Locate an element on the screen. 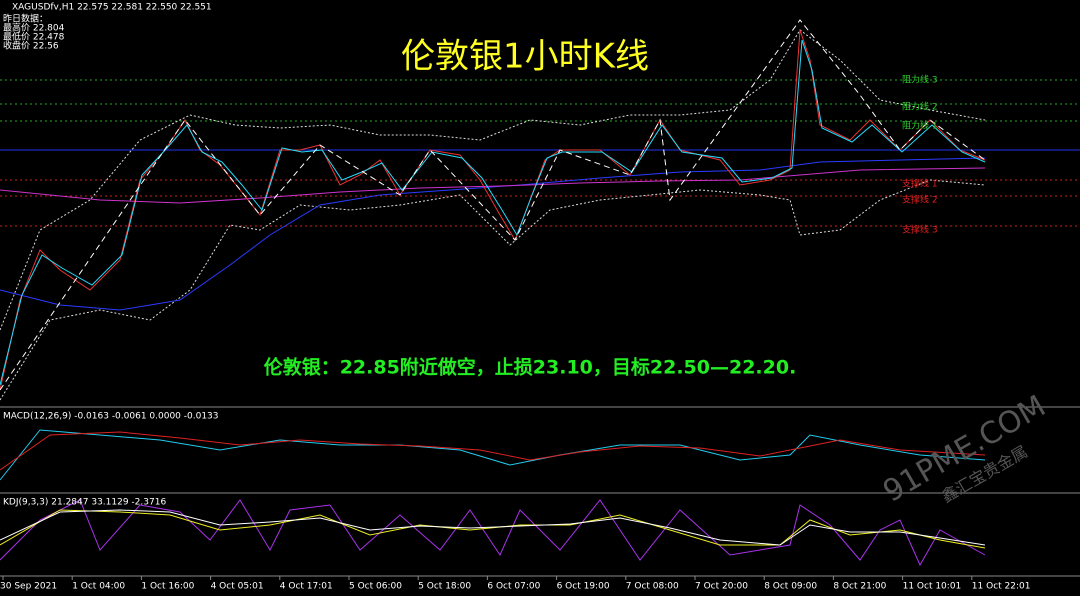  kdj-j is located at coordinates (493, 533).